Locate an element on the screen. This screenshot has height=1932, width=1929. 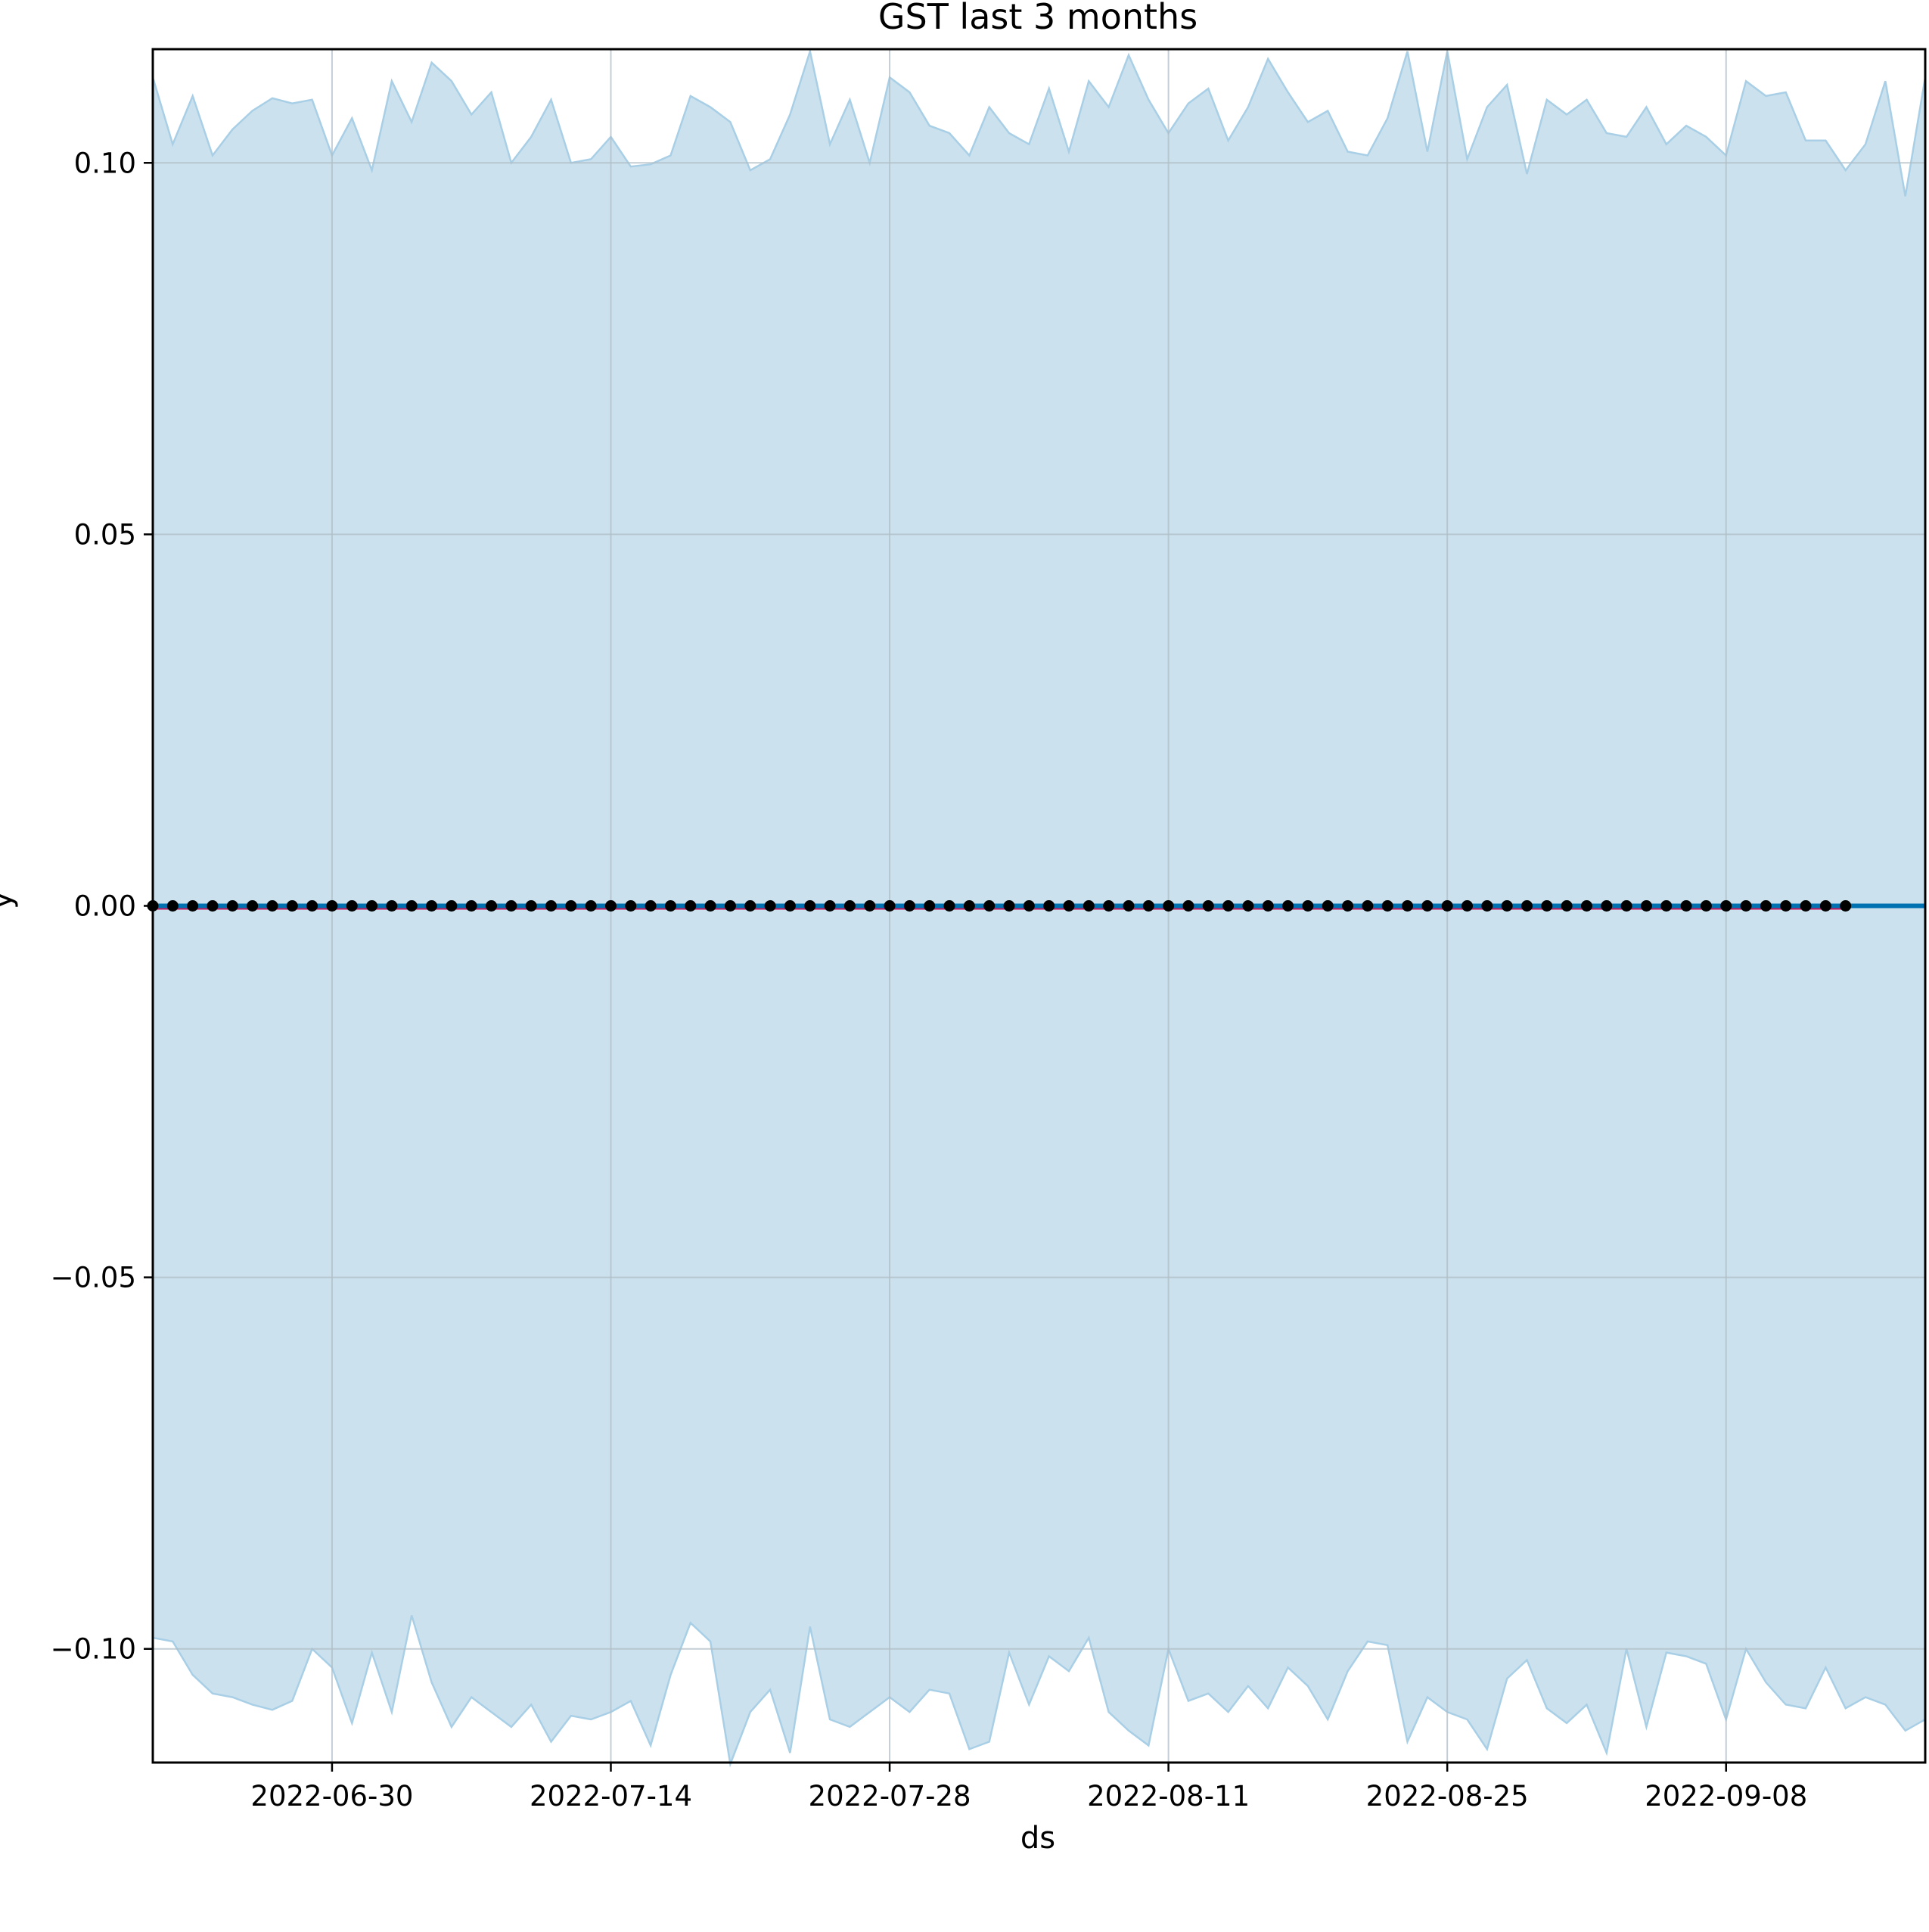
x-tick-label: 2022-08-25 is located at coordinates (1447, 1796).